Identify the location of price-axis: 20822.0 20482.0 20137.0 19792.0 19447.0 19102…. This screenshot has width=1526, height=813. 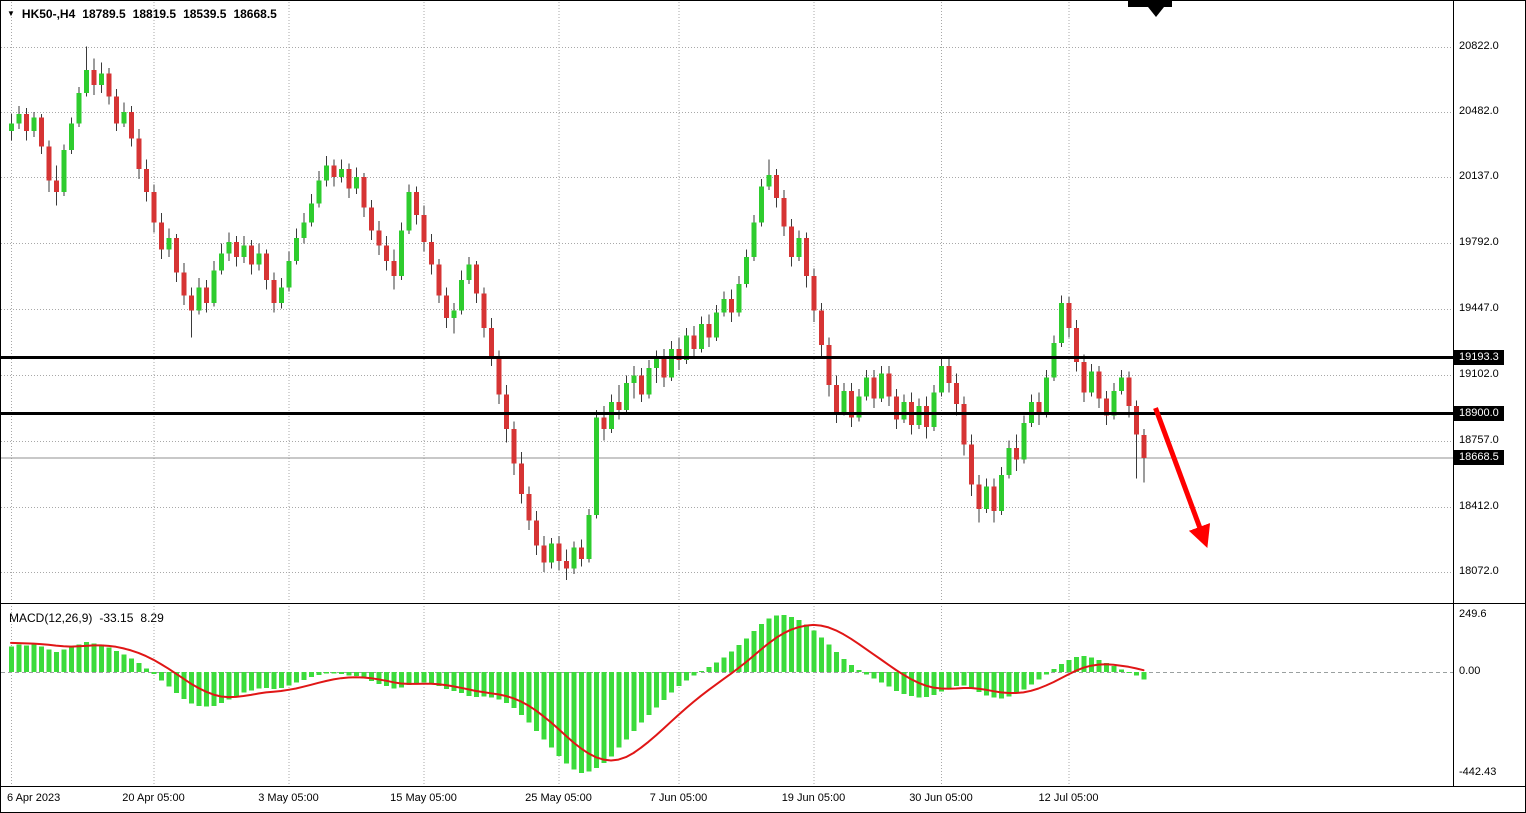
(1489, 393).